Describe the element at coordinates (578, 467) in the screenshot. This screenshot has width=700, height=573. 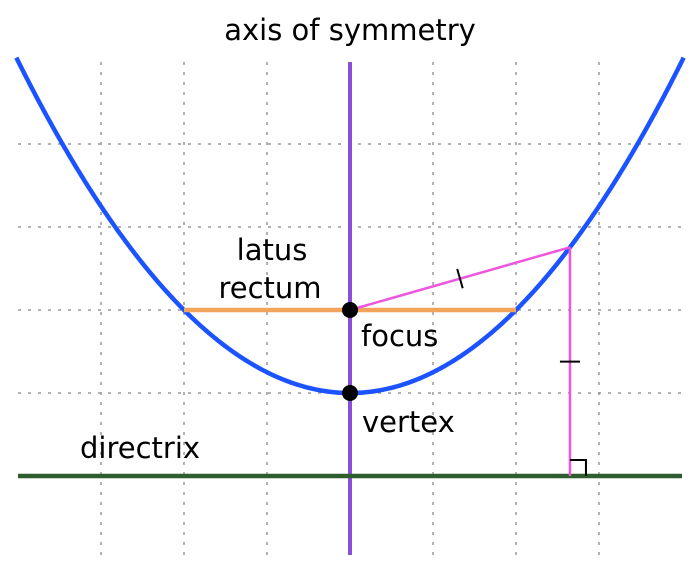
I see `right-angle-marker` at that location.